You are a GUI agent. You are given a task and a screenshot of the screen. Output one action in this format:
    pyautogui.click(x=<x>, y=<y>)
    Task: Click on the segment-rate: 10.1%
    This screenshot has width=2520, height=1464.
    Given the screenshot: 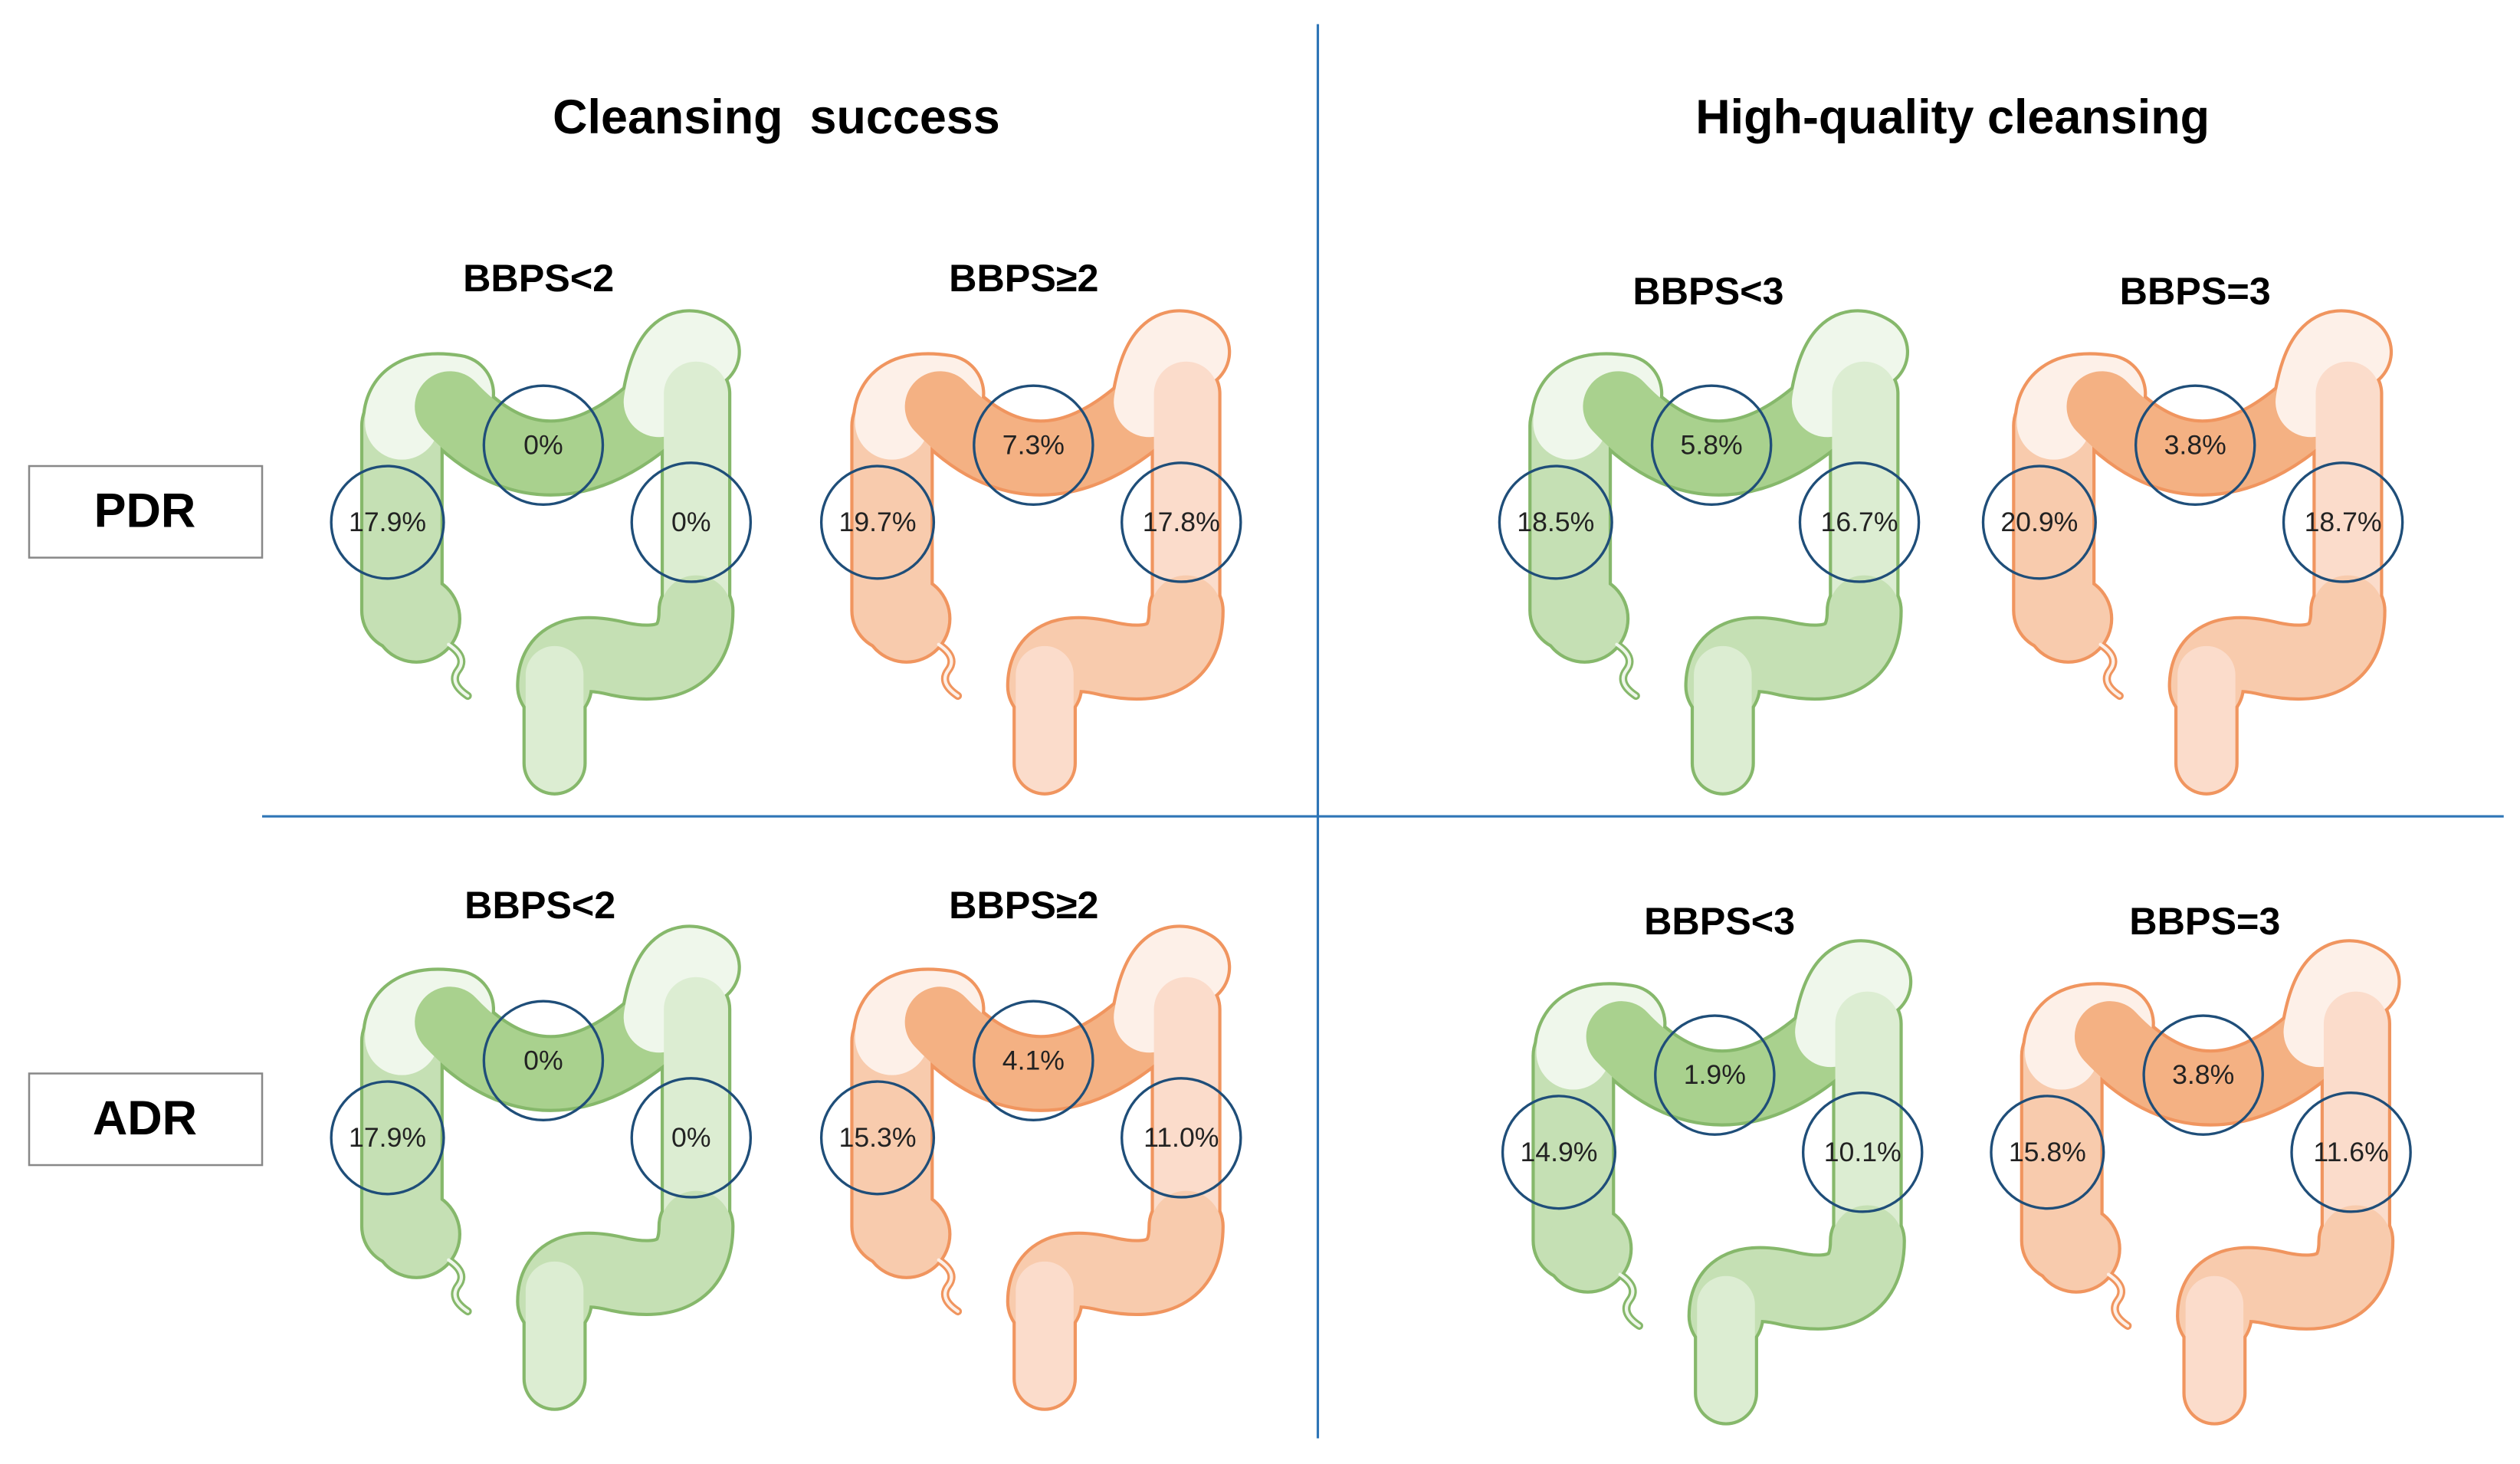 What is the action you would take?
    pyautogui.click(x=1862, y=1152)
    